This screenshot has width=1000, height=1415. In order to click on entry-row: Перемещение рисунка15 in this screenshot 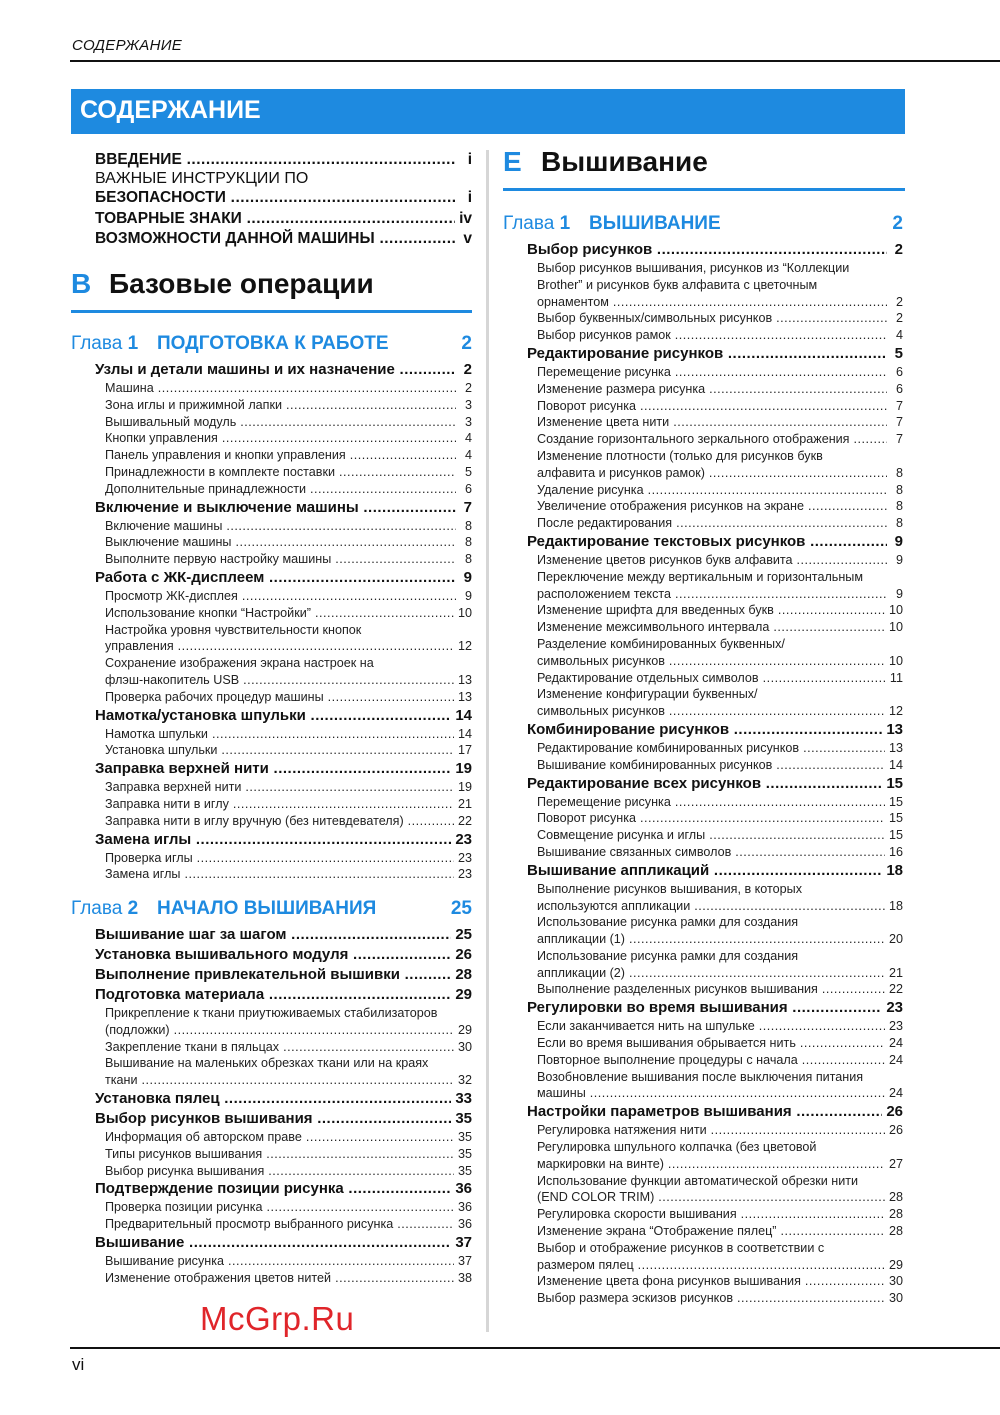, I will do `click(720, 802)`.